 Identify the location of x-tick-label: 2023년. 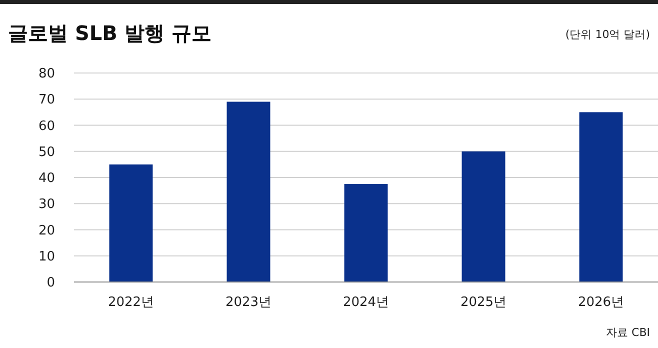
(248, 302).